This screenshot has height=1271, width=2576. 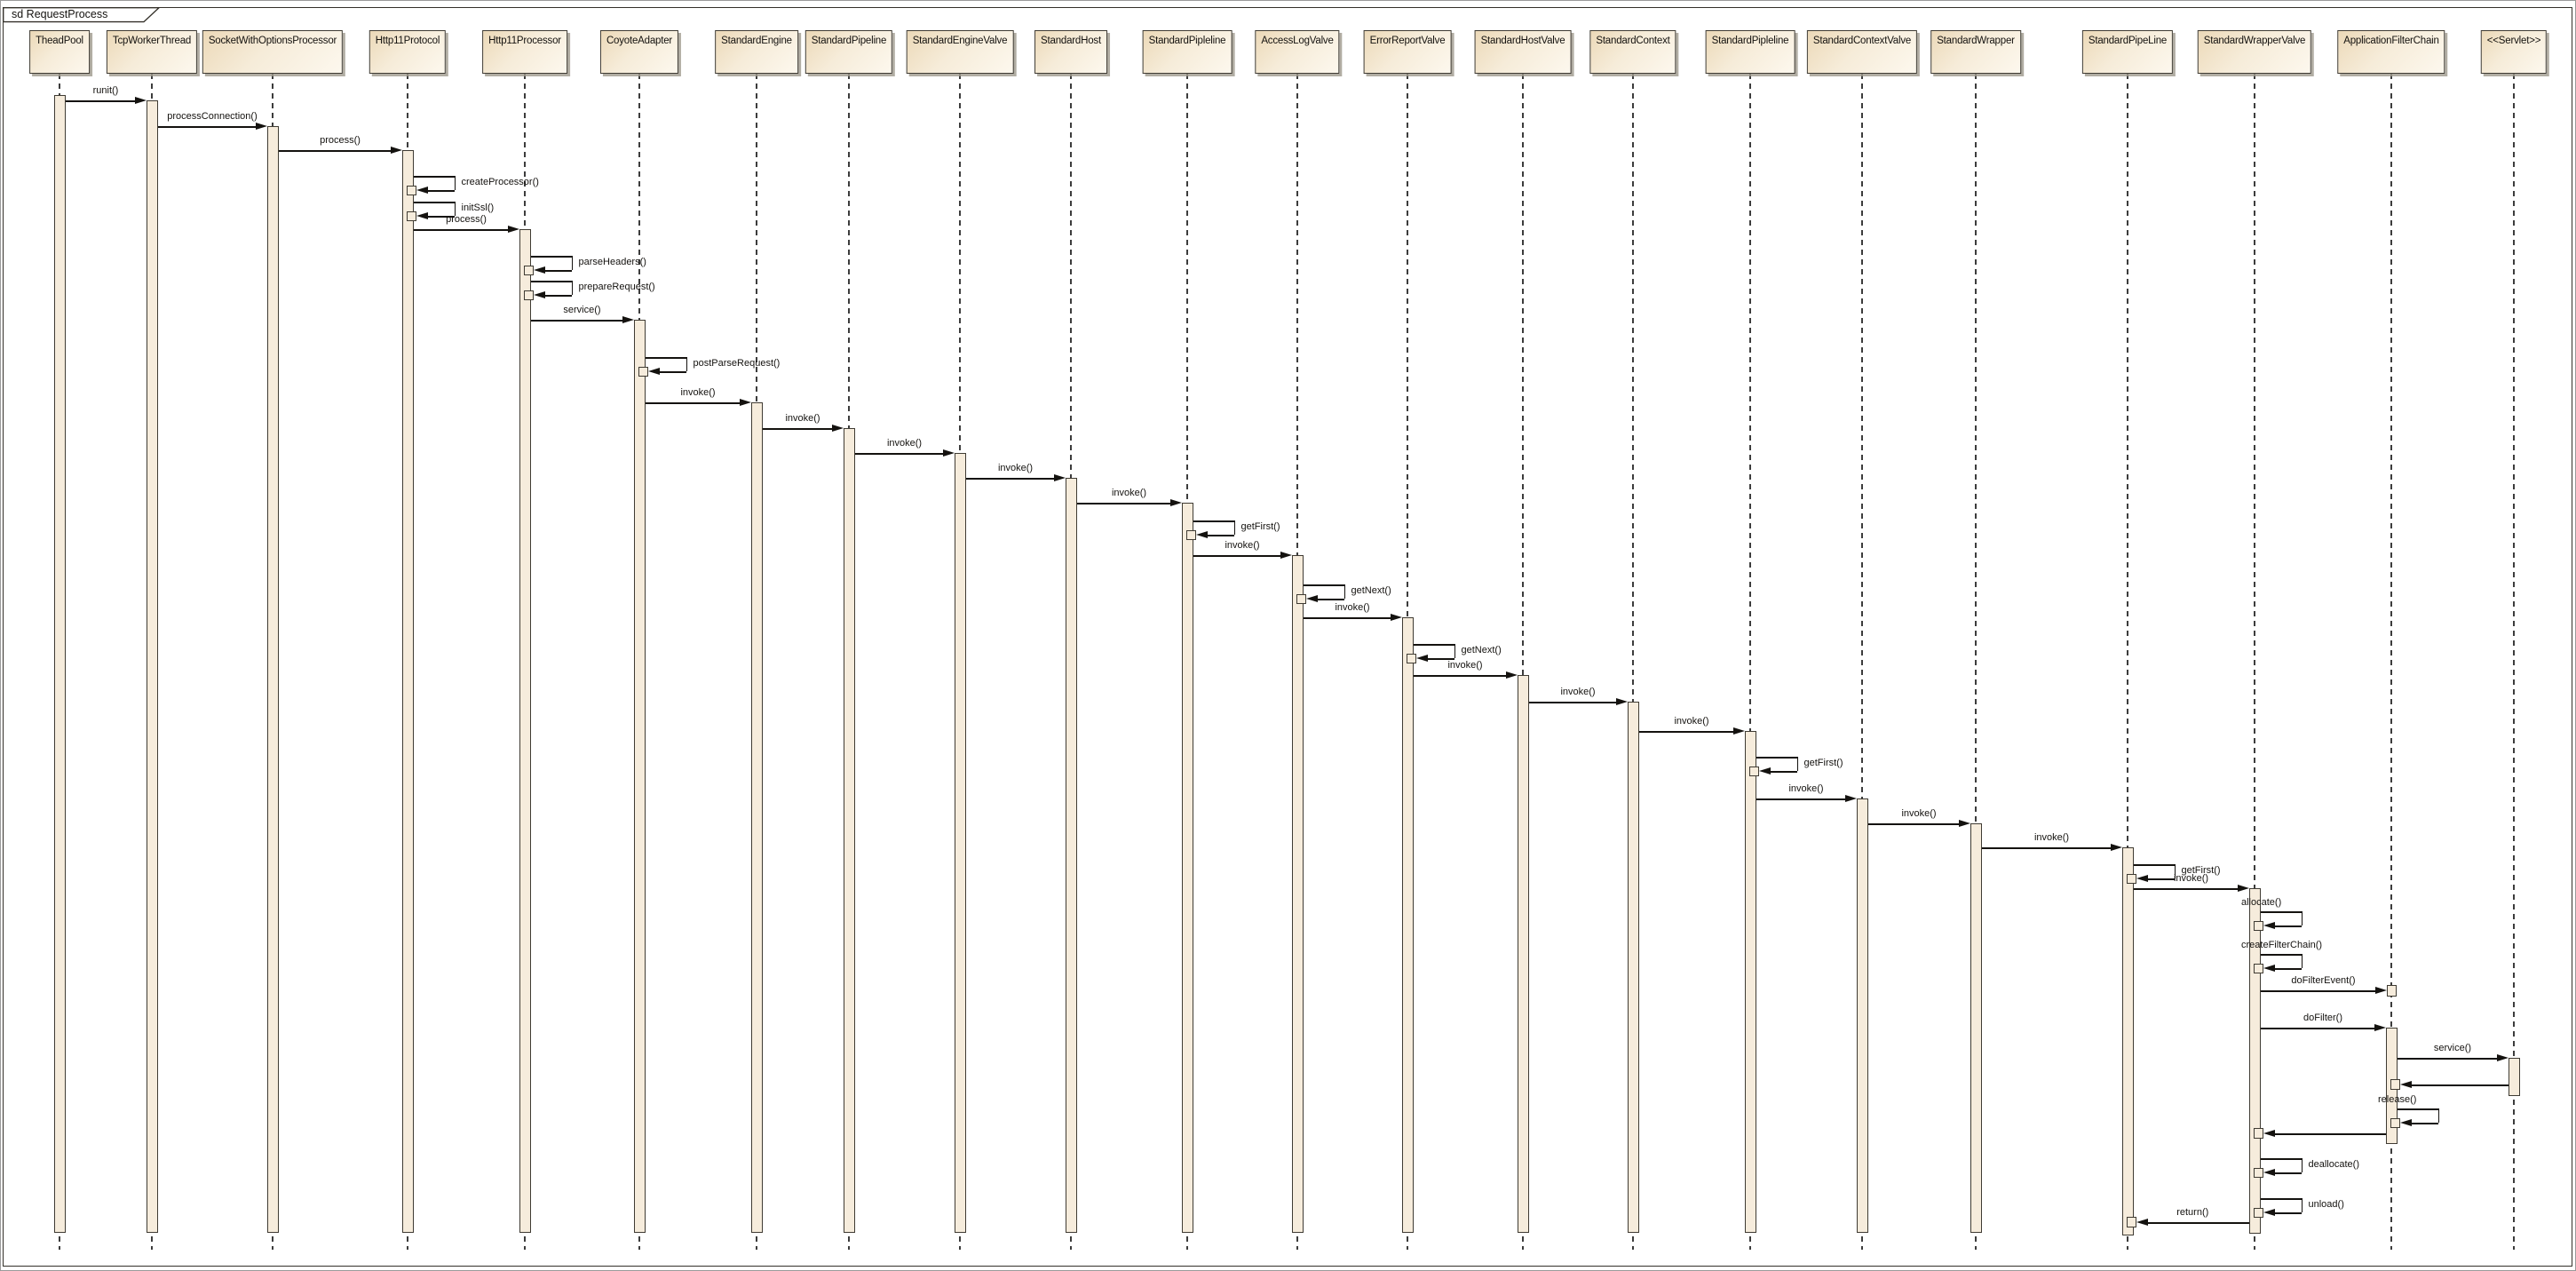 What do you see at coordinates (2514, 52) in the screenshot?
I see `lifeline-header-servlet: <<Servlet>>` at bounding box center [2514, 52].